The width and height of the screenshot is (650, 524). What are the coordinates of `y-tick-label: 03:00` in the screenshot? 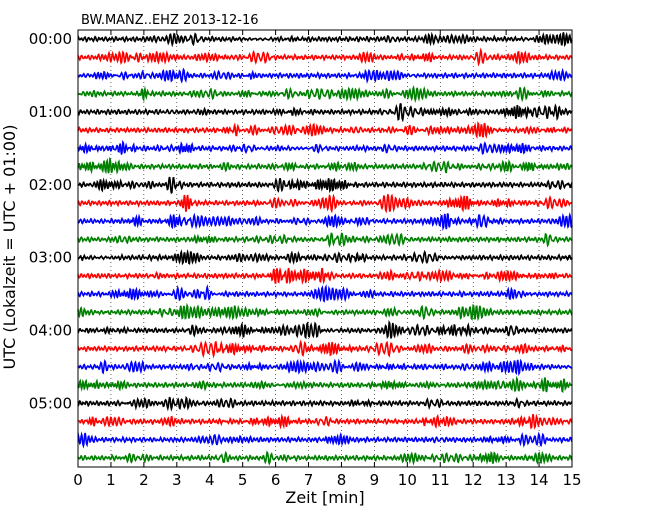 It's located at (50, 258).